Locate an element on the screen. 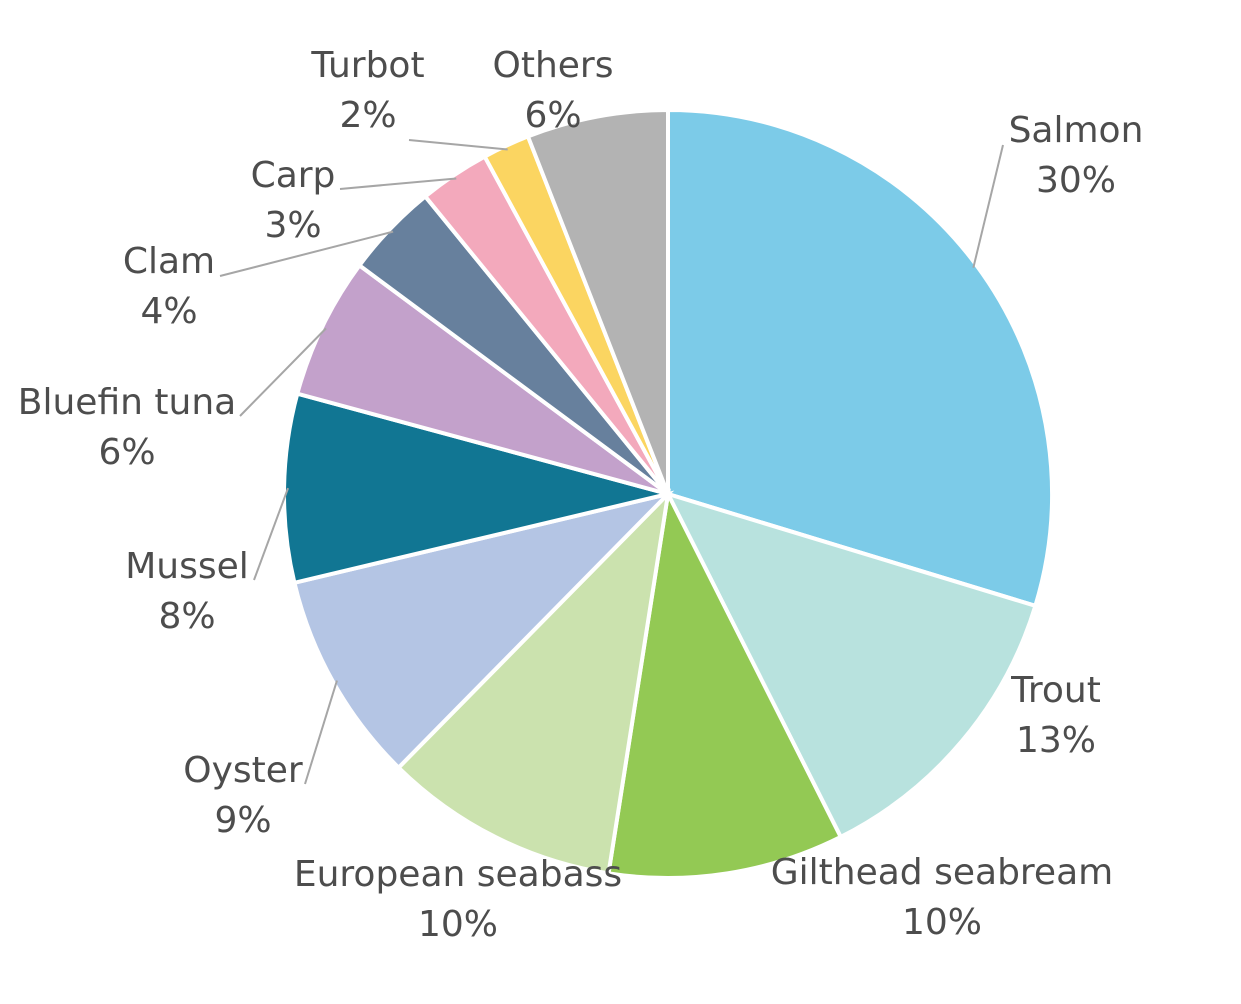 The width and height of the screenshot is (1241, 1004). pie-slice-european-seabass is located at coordinates (533, 682).